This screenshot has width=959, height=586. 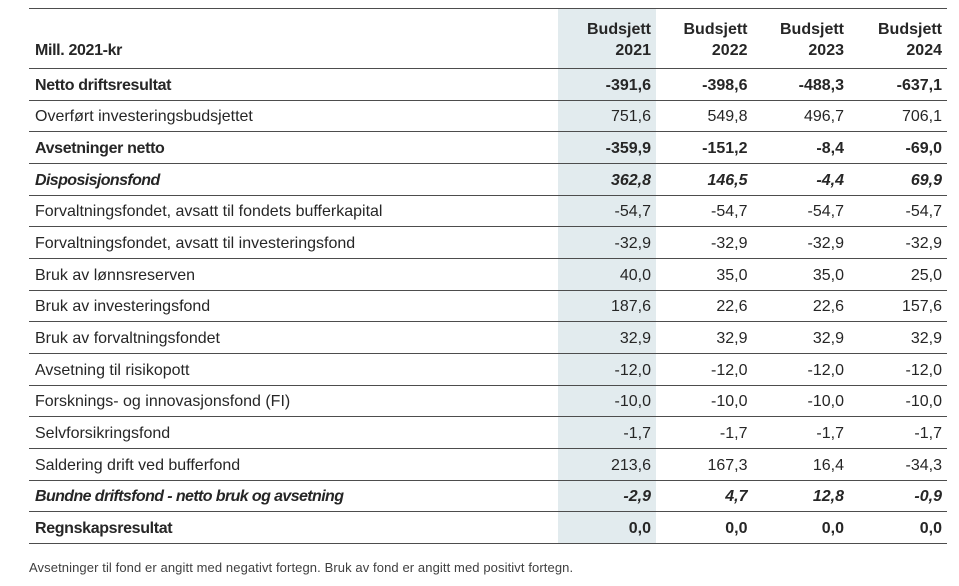 I want to click on value-budsjett-2024: -0,9, so click(x=928, y=497).